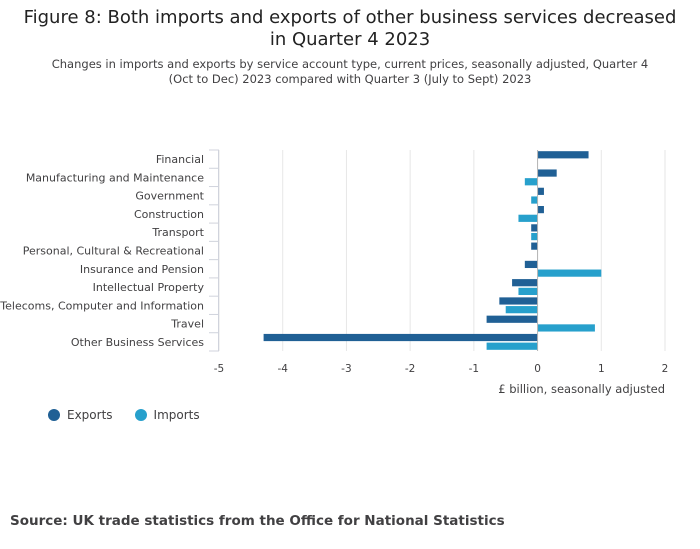  What do you see at coordinates (180, 159) in the screenshot?
I see `category-label: Financial` at bounding box center [180, 159].